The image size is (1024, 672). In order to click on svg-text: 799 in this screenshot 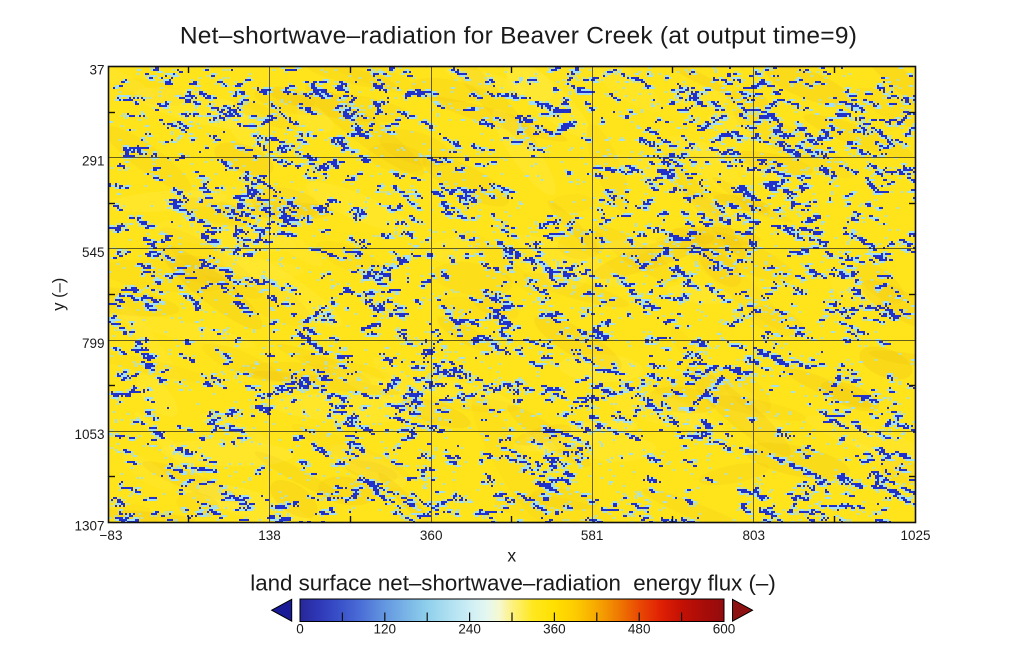, I will do `click(93, 343)`.